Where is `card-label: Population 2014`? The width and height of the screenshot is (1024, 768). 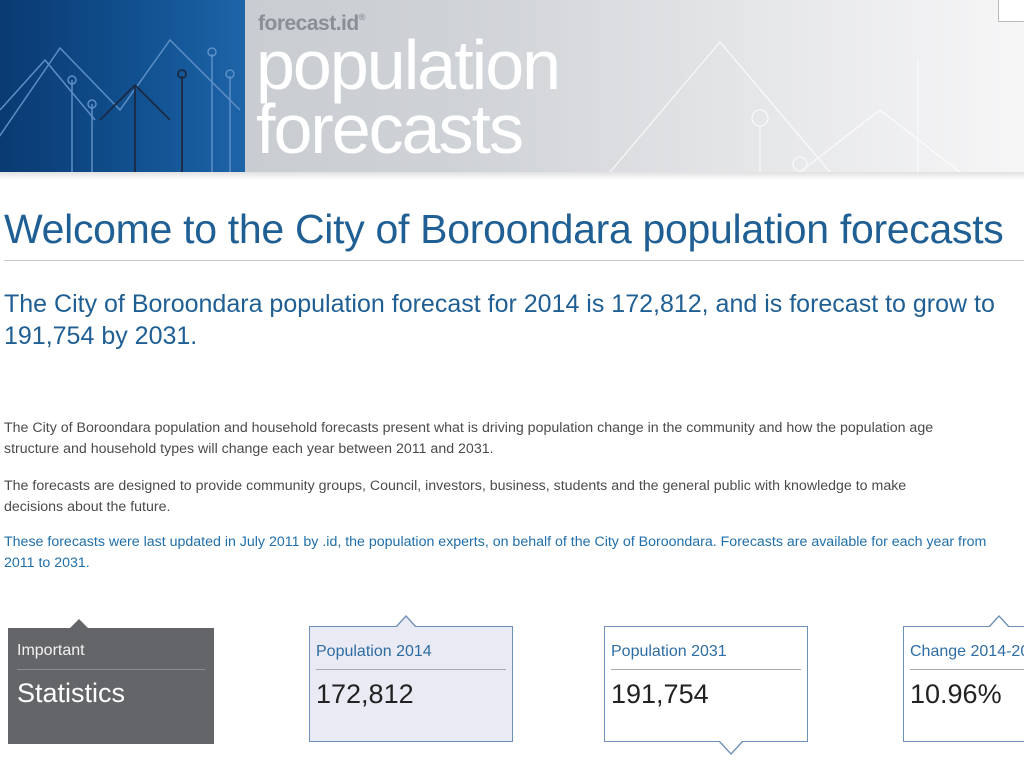 card-label: Population 2014 is located at coordinates (374, 651).